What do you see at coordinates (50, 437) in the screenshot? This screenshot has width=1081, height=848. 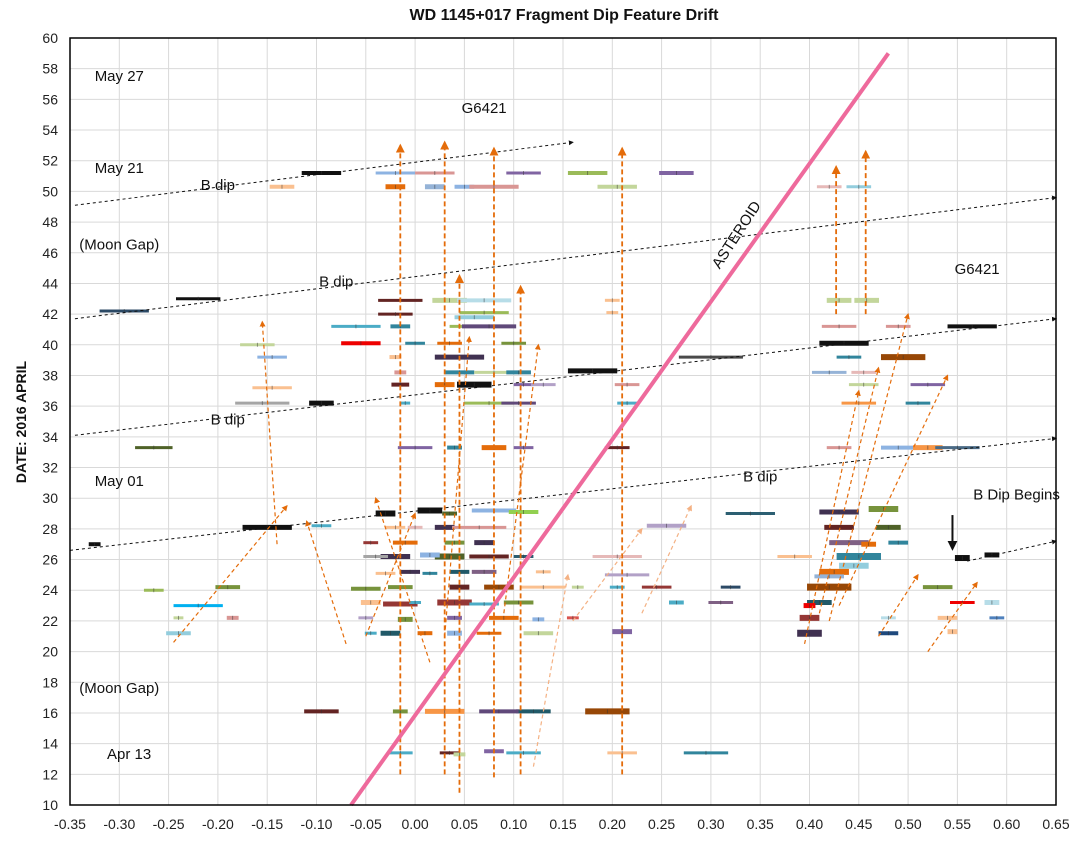 I see `y-tick-label: 34` at bounding box center [50, 437].